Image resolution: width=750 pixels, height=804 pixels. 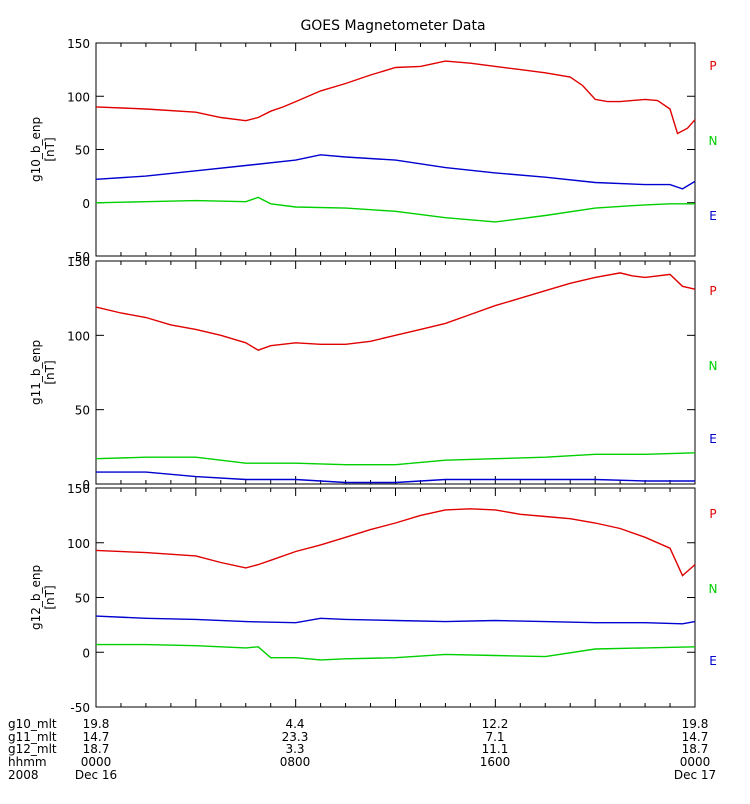 What do you see at coordinates (358, 737) in the screenshot?
I see `axis-row-2: g11_mlt 14.7 23.3 7.1 14.7` at bounding box center [358, 737].